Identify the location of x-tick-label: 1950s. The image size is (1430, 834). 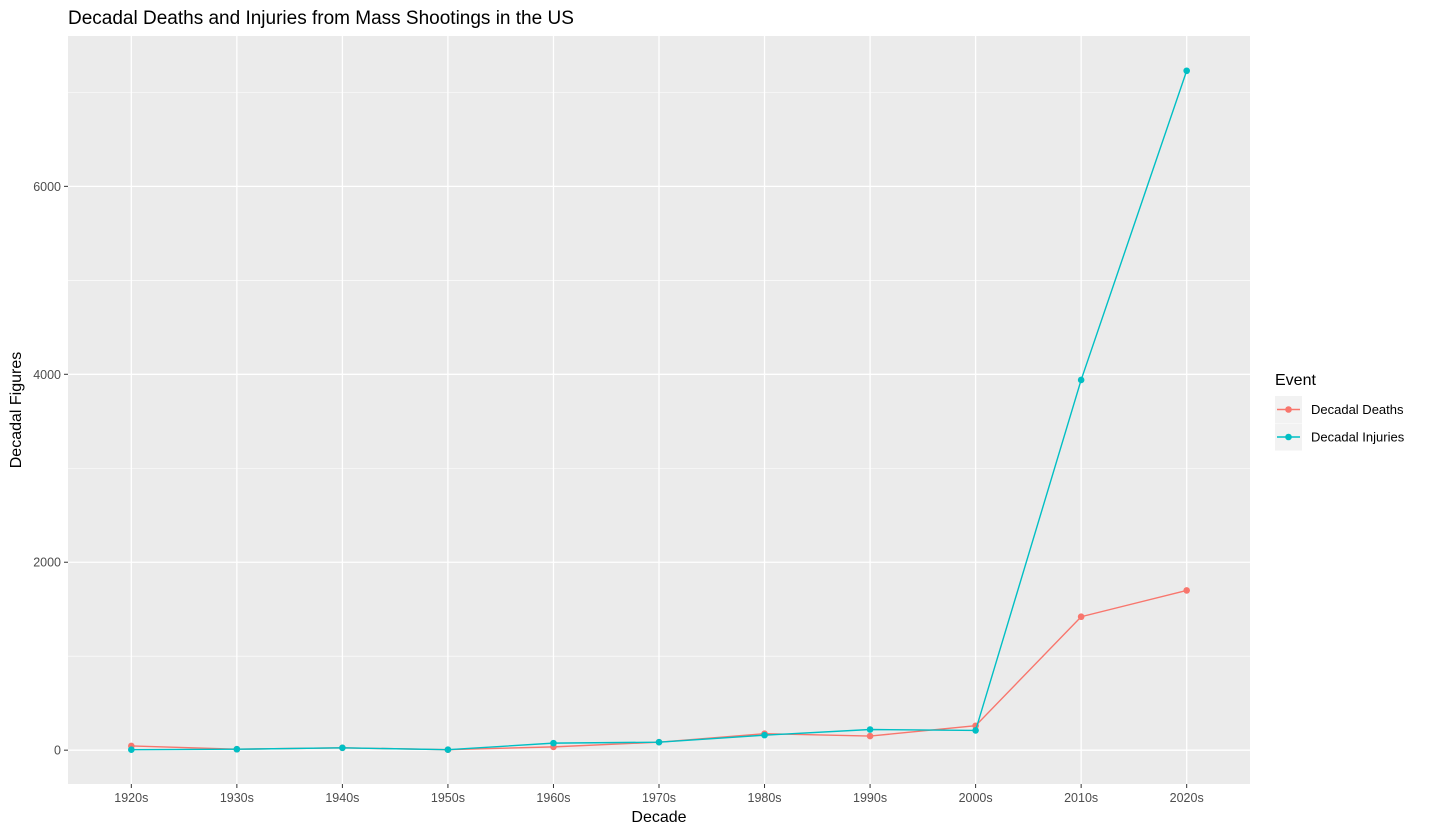
(448, 798).